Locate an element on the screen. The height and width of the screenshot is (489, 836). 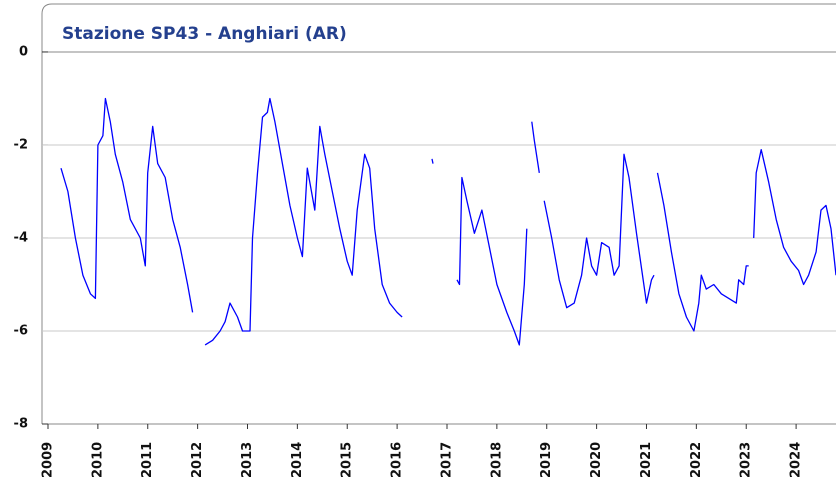
x-tick-label: 2019 is located at coordinates (546, 460).